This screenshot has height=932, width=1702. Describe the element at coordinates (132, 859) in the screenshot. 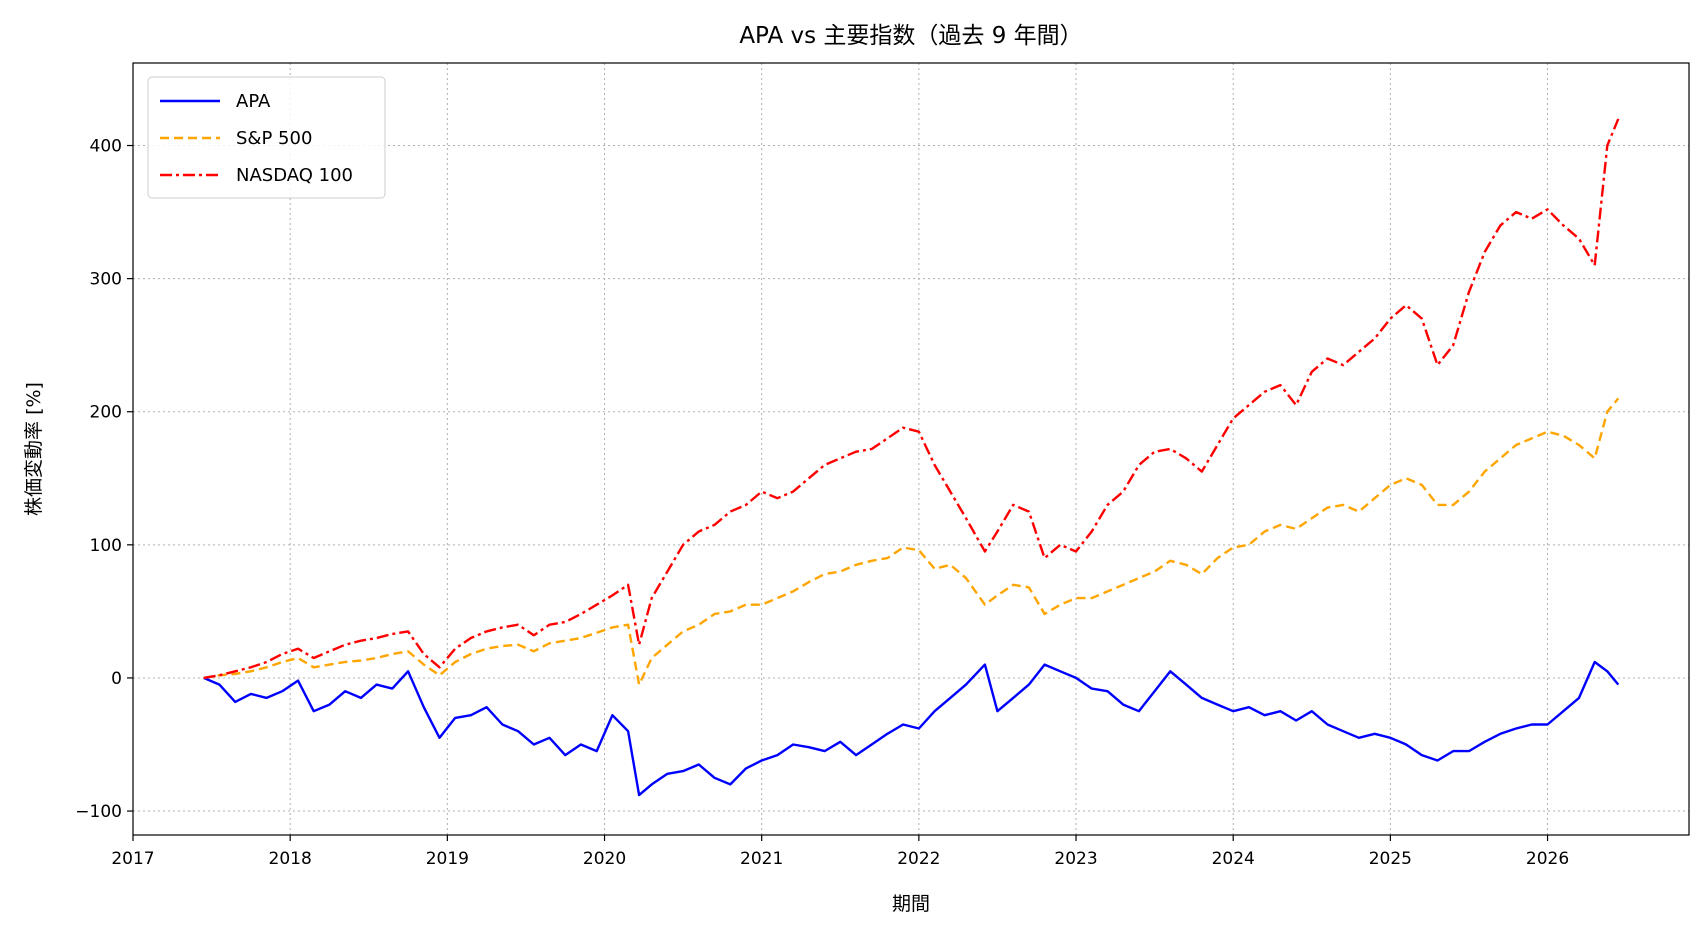

I see `x-tick-label: 2017` at that location.